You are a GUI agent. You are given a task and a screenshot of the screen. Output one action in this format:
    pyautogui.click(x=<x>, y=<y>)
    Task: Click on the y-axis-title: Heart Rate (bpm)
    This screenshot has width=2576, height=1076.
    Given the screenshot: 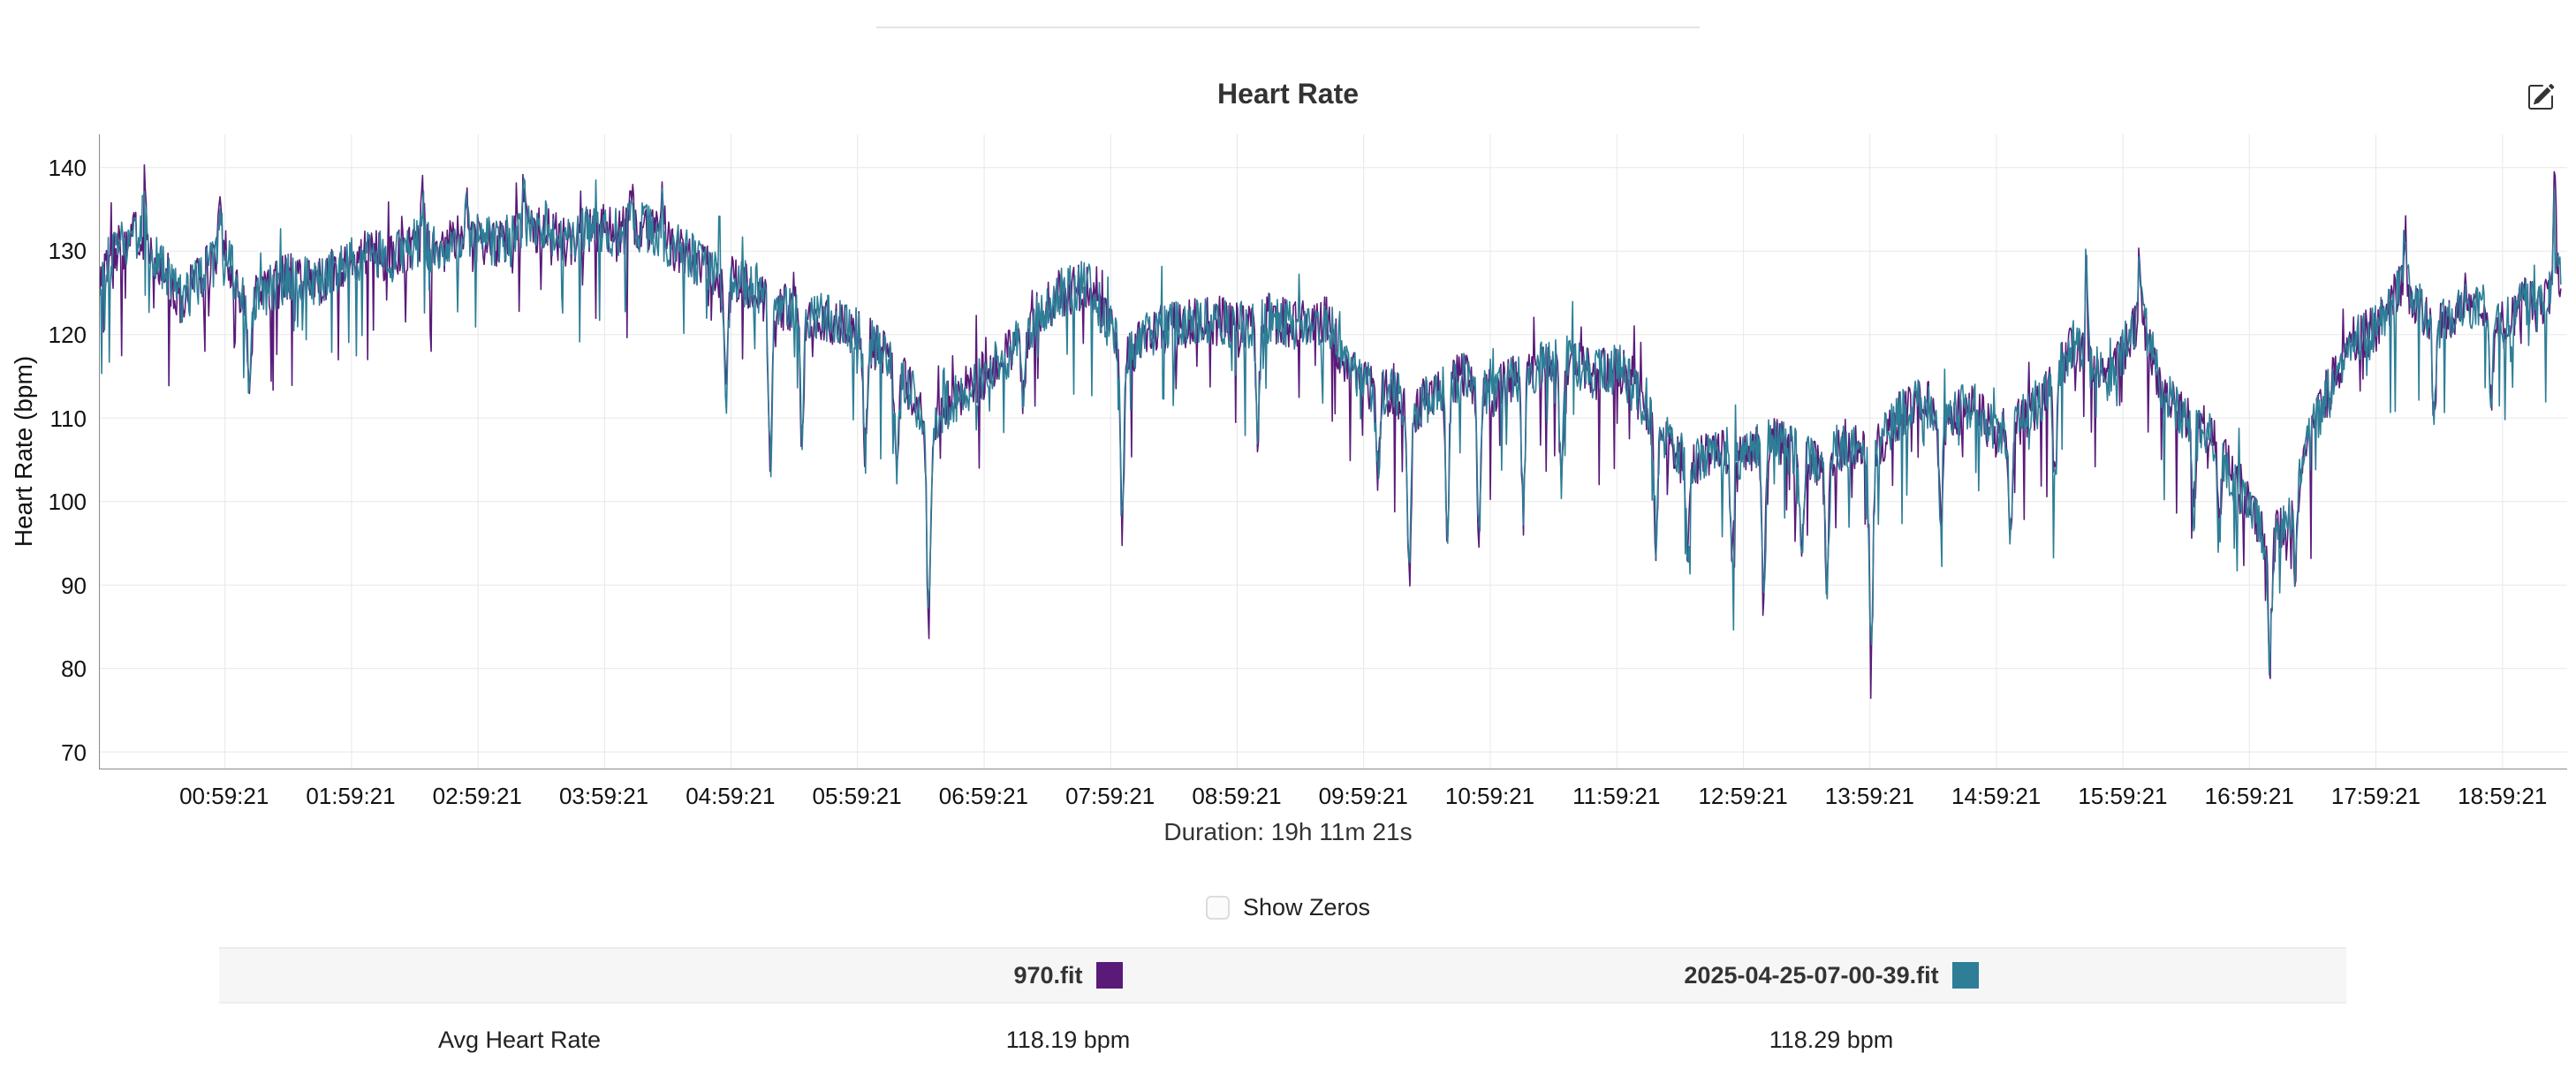 What is the action you would take?
    pyautogui.click(x=24, y=452)
    